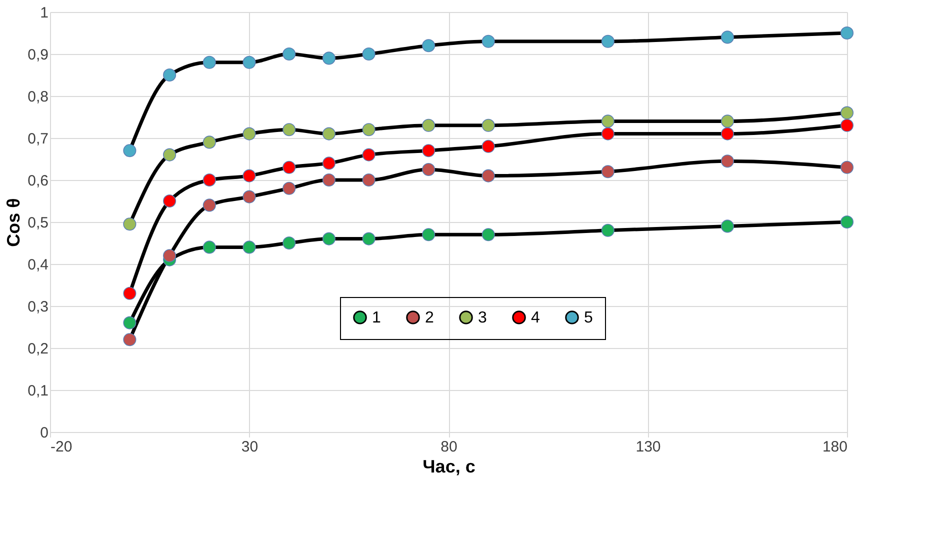  What do you see at coordinates (249, 447) in the screenshot?
I see `x-tick-label: 30` at bounding box center [249, 447].